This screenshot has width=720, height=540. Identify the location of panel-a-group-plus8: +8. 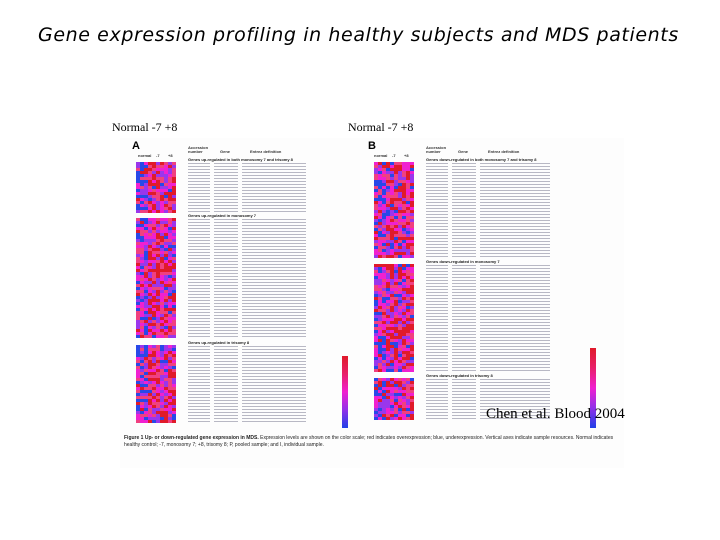
(170, 155).